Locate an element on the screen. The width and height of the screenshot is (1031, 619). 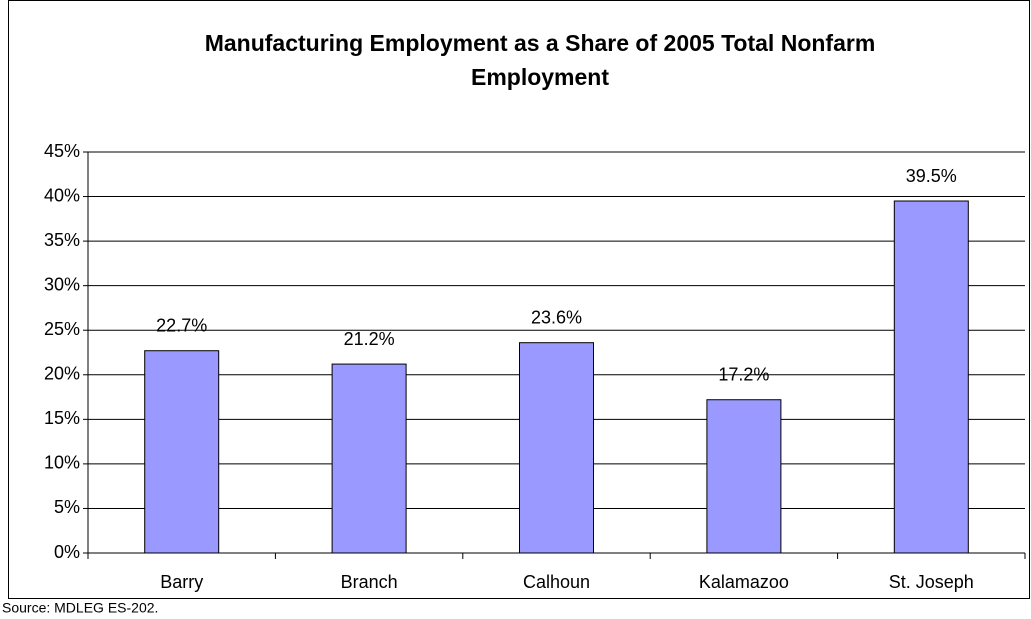
data-label: 17.2% is located at coordinates (743, 374).